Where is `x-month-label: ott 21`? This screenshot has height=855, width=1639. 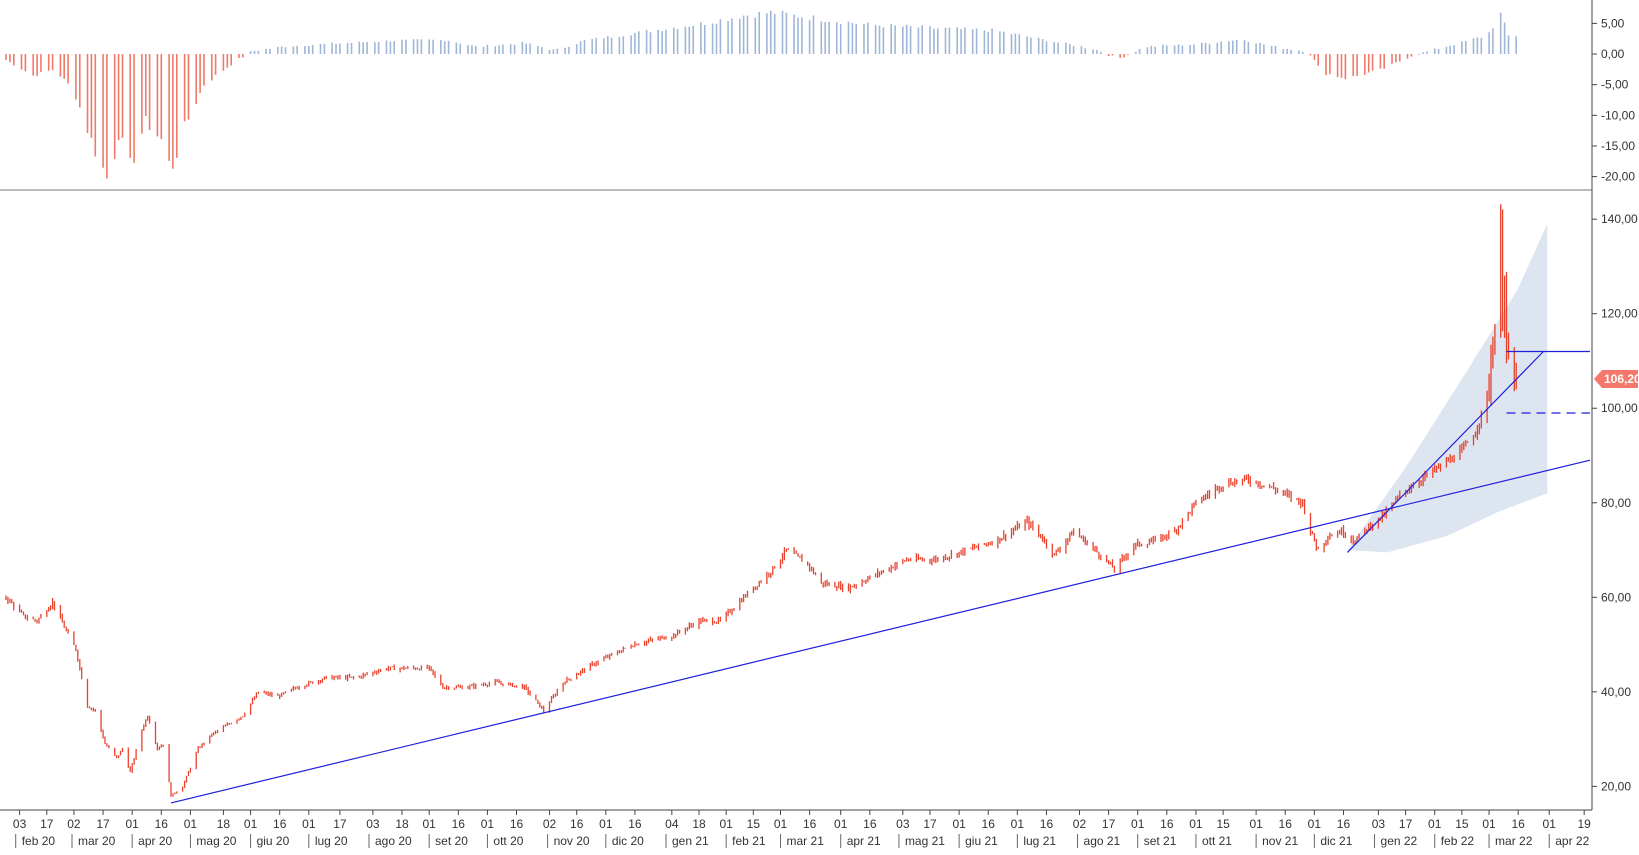 x-month-label: ott 21 is located at coordinates (1217, 841).